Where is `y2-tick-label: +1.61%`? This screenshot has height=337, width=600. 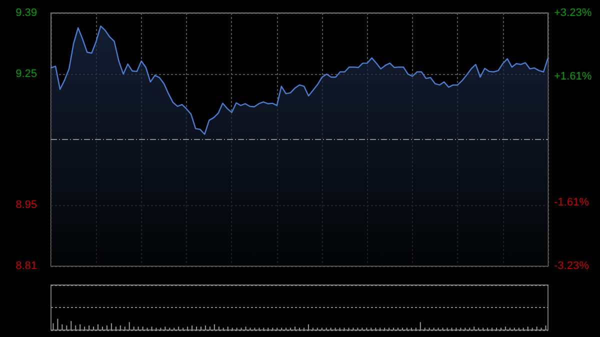
y2-tick-label: +1.61% is located at coordinates (573, 76).